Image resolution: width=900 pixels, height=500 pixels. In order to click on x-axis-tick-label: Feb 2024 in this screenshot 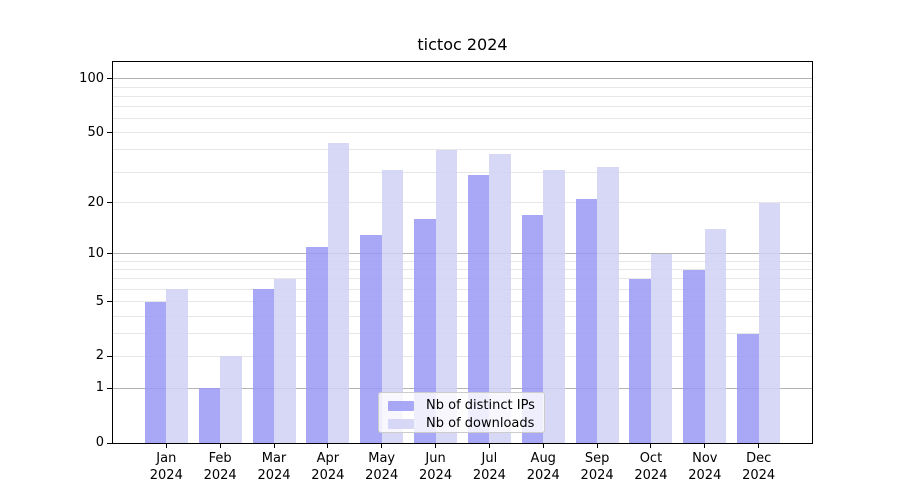, I will do `click(220, 467)`.